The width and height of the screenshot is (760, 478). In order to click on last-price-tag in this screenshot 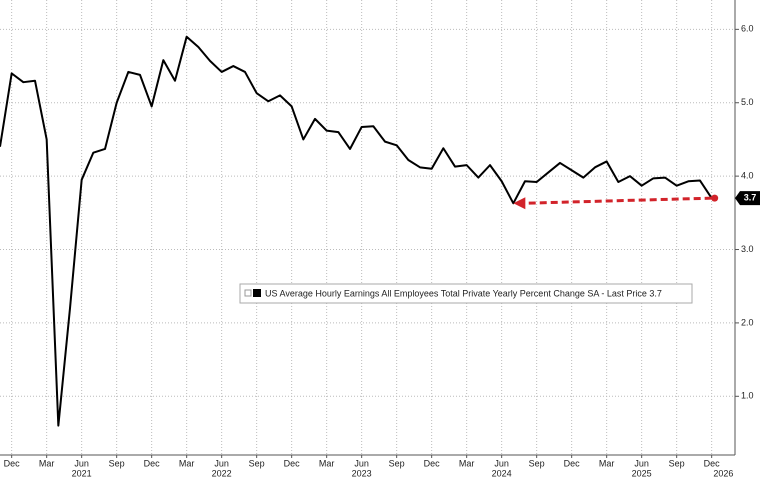, I will do `click(747, 198)`.